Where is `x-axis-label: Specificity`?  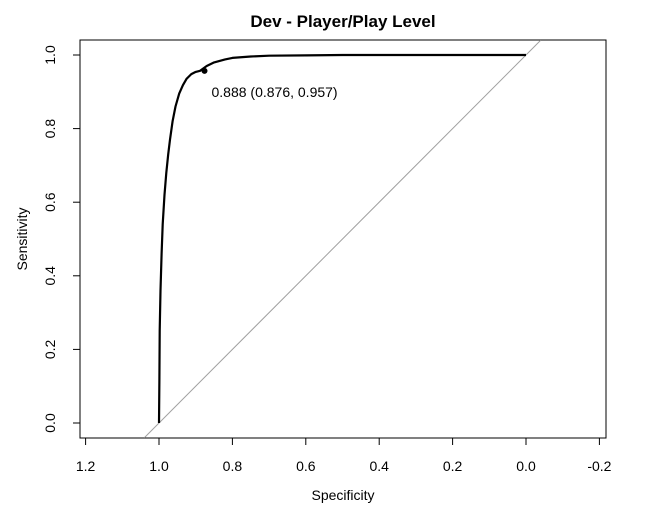 x-axis-label: Specificity is located at coordinates (342, 495).